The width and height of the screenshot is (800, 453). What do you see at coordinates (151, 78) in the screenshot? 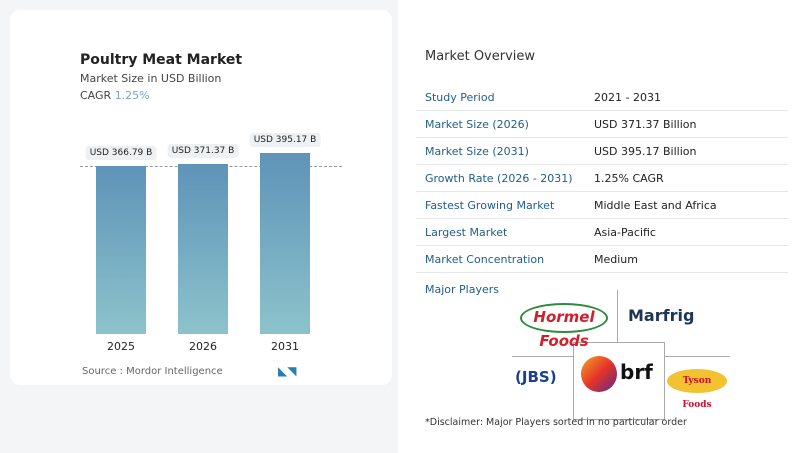
I see `chart-subtitle: Market Size in USD Billion` at bounding box center [151, 78].